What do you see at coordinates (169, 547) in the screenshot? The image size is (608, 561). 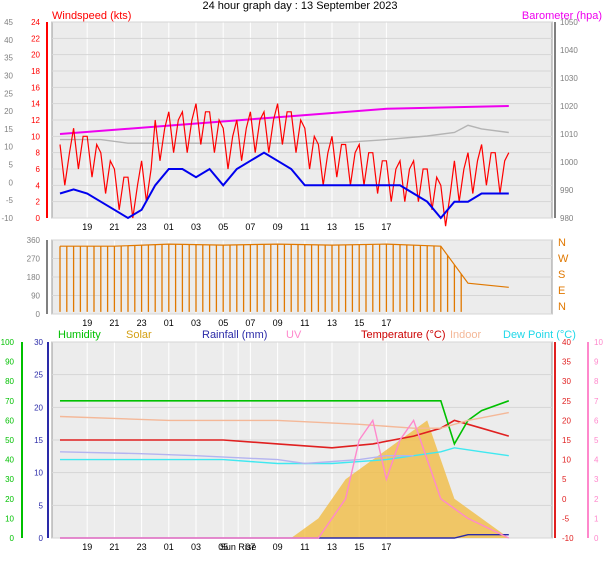 I see `x-tick-label: 01` at bounding box center [169, 547].